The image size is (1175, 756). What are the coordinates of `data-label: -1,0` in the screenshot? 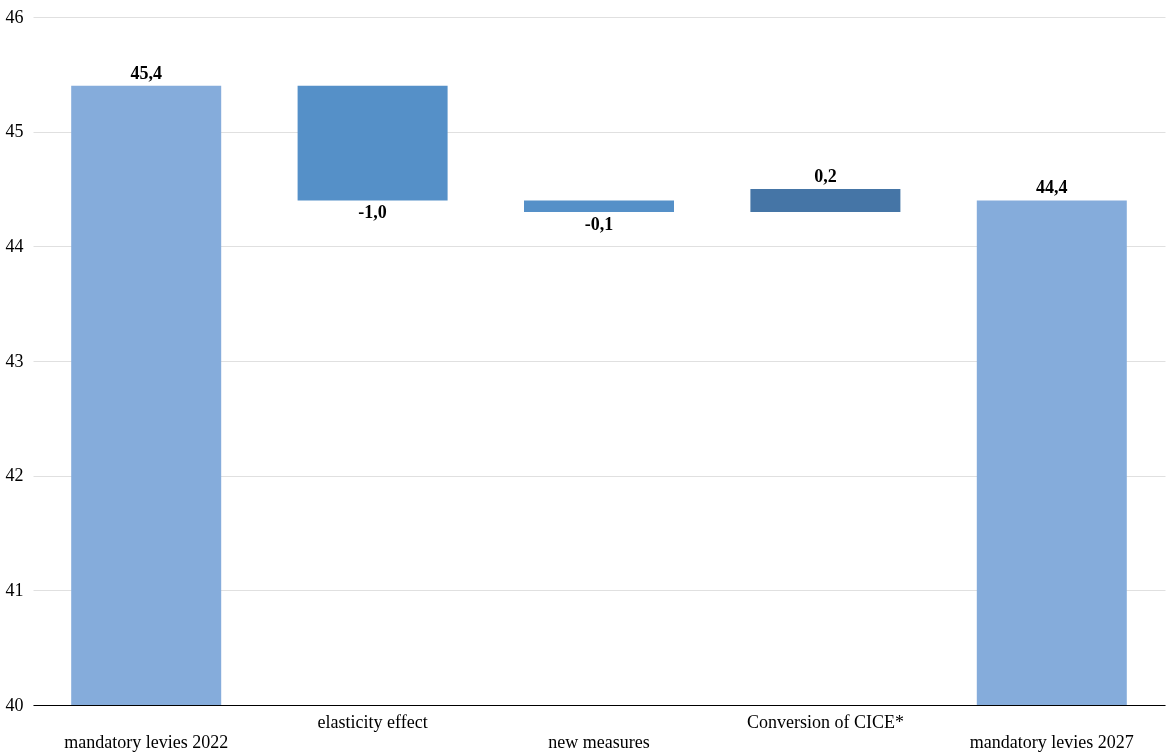 It's located at (372, 212).